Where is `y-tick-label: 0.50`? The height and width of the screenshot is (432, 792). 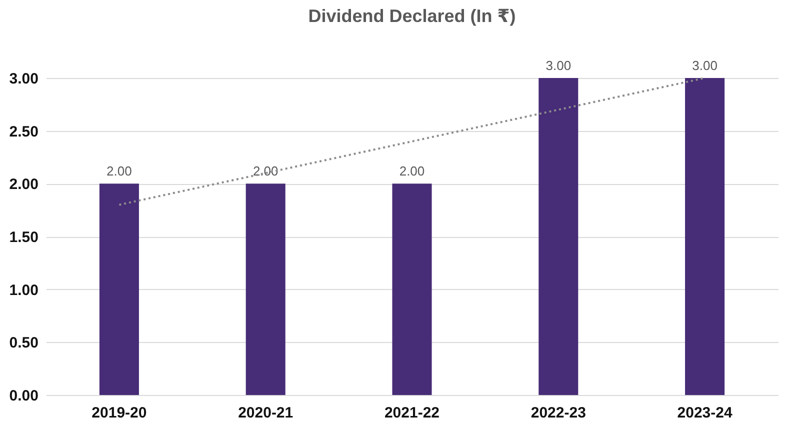 y-tick-label: 0.50 is located at coordinates (23, 343).